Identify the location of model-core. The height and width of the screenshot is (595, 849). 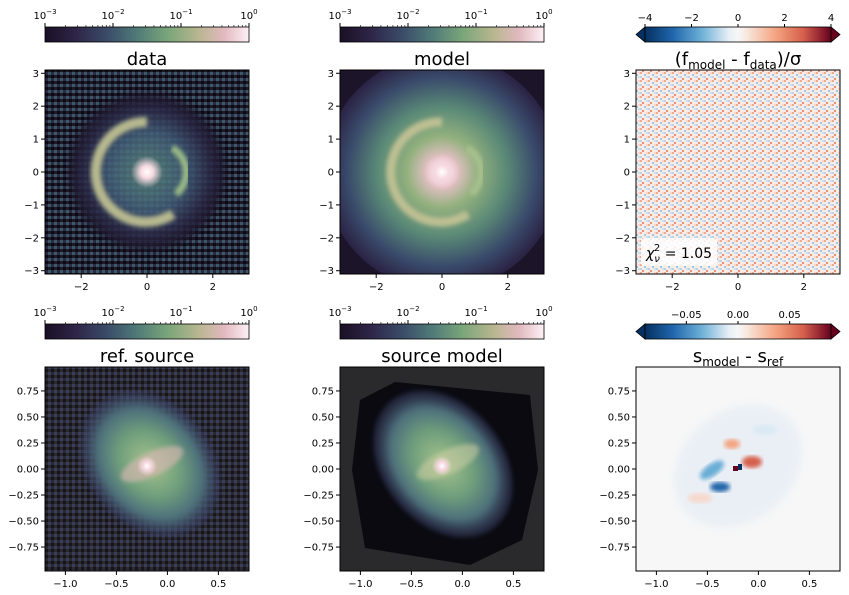
(442, 172).